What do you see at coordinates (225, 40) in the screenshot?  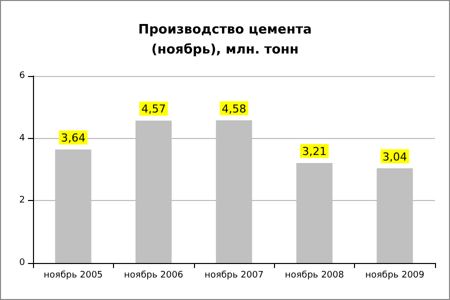 I see `chart-title: Производство цемента (ноябрь), млн. тонн` at bounding box center [225, 40].